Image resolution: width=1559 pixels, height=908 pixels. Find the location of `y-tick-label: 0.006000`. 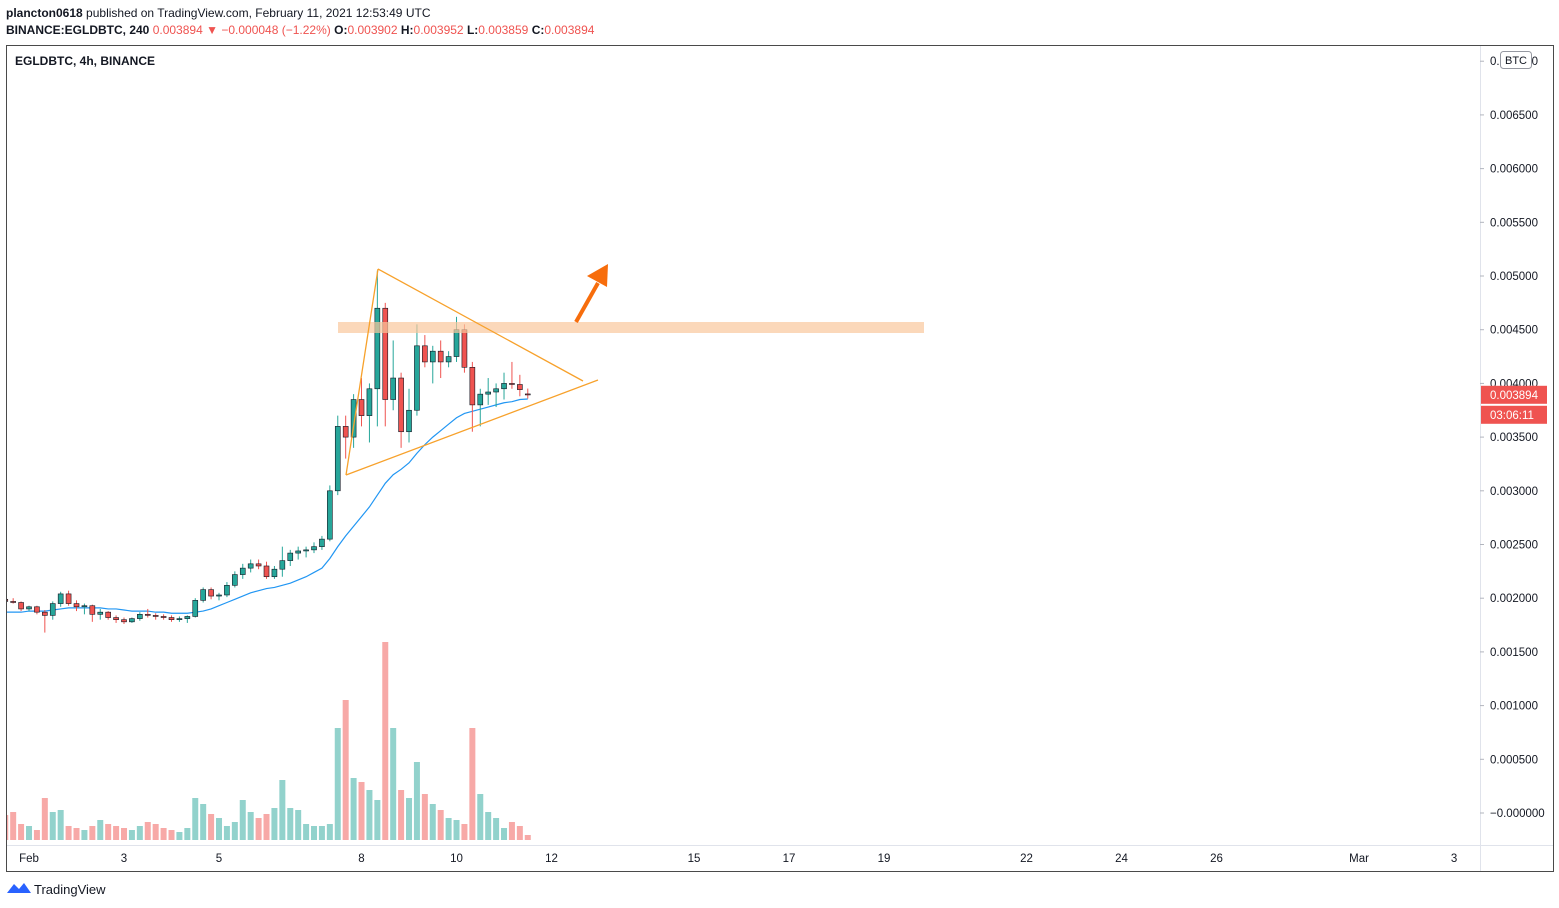

y-tick-label: 0.006000 is located at coordinates (1514, 170).